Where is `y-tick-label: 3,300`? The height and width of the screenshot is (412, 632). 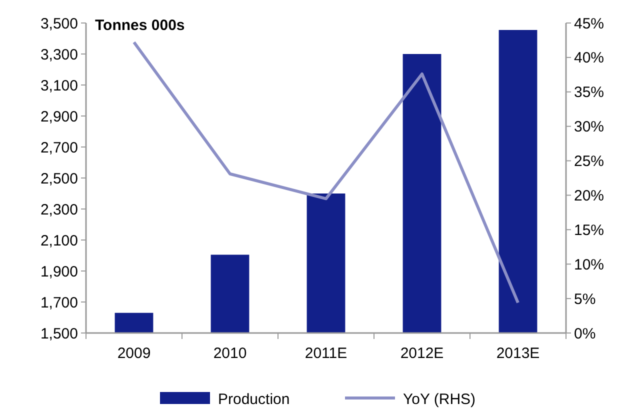 y-tick-label: 3,300 is located at coordinates (59, 55).